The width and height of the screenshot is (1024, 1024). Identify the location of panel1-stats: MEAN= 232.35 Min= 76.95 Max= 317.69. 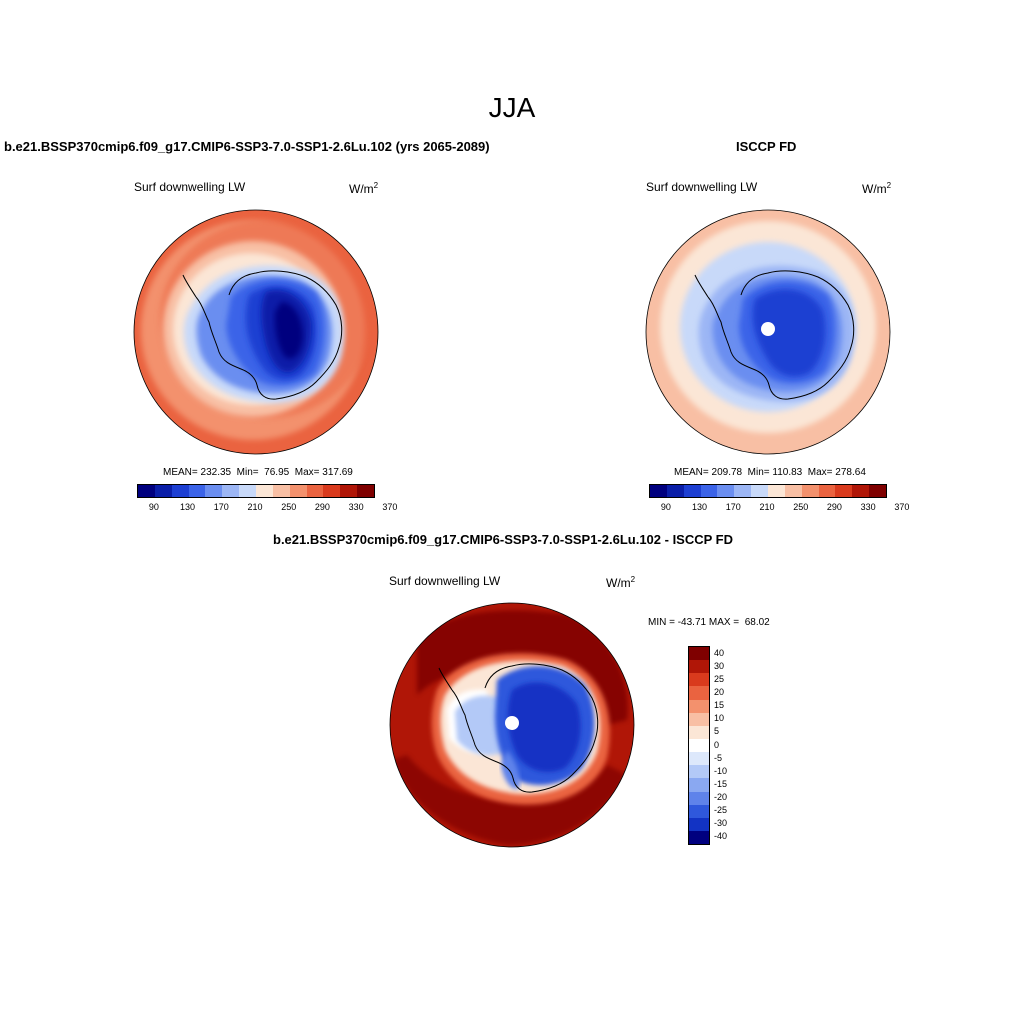
(258, 472).